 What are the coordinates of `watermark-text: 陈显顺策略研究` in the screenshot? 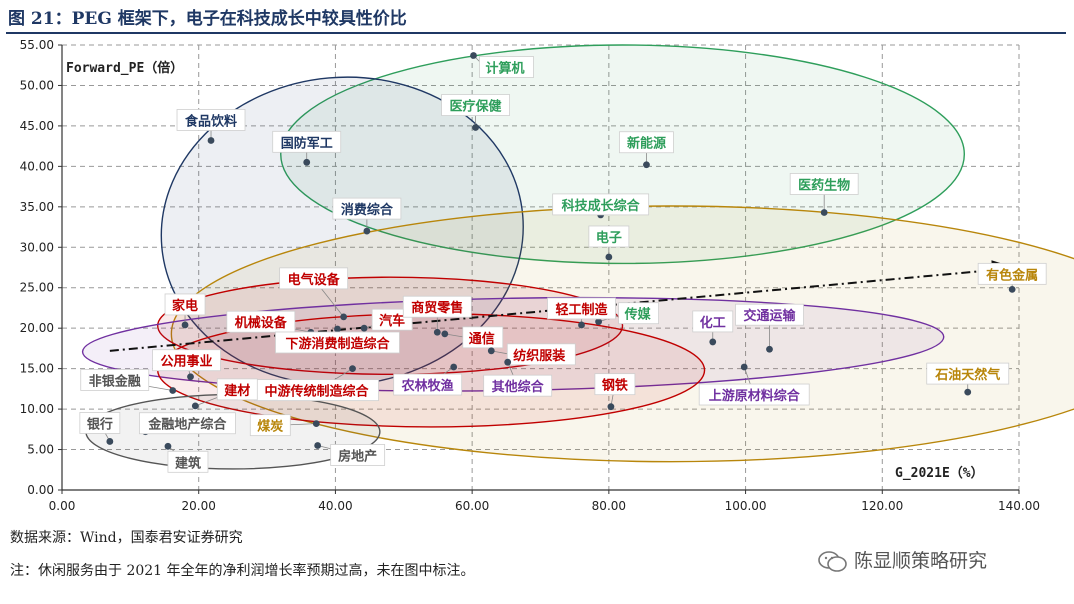 It's located at (921, 561).